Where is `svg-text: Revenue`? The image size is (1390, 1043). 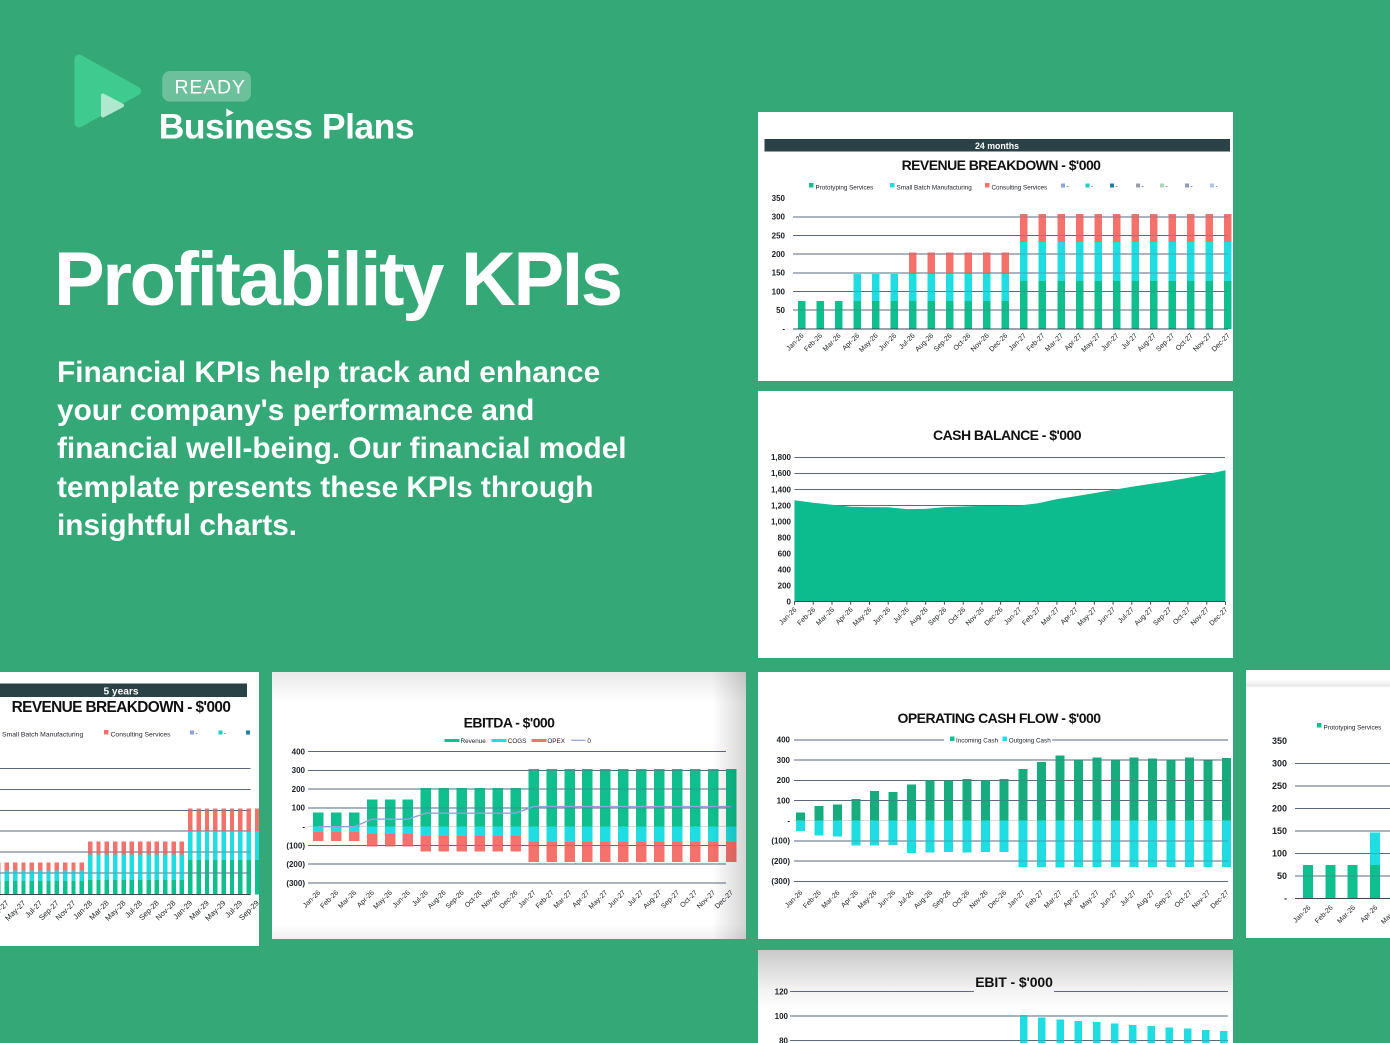 svg-text: Revenue is located at coordinates (474, 741).